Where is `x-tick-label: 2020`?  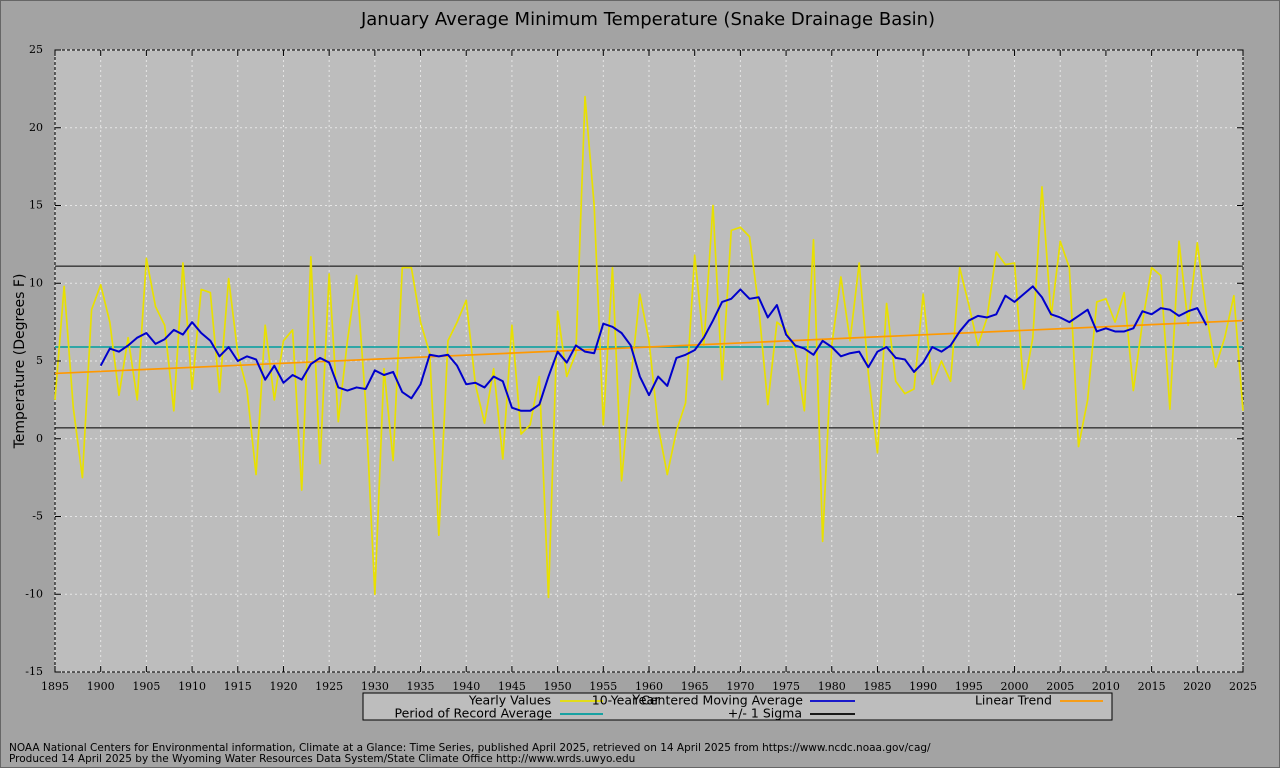 x-tick-label: 2020 is located at coordinates (1197, 686).